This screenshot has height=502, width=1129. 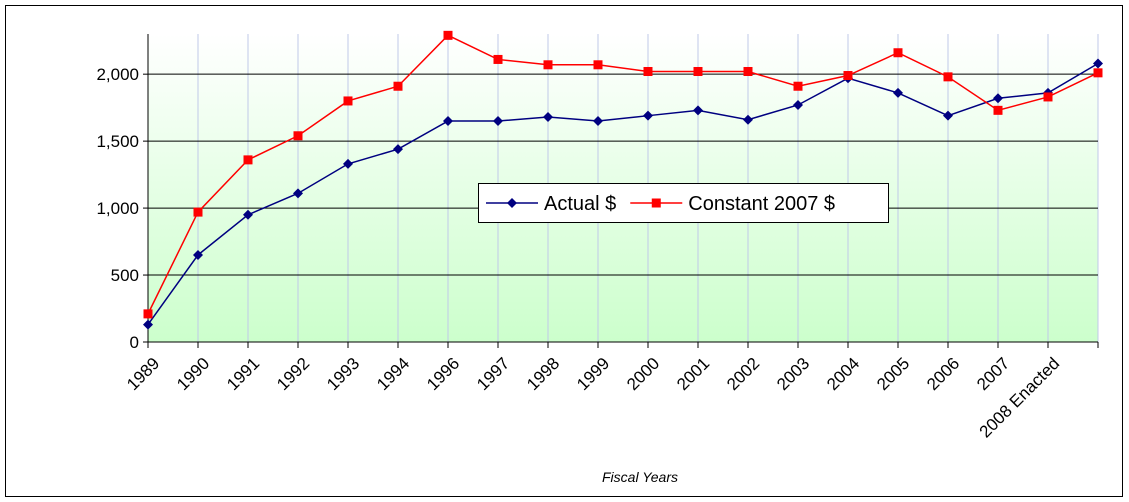 What do you see at coordinates (117, 208) in the screenshot?
I see `y-tick-label: 1,000` at bounding box center [117, 208].